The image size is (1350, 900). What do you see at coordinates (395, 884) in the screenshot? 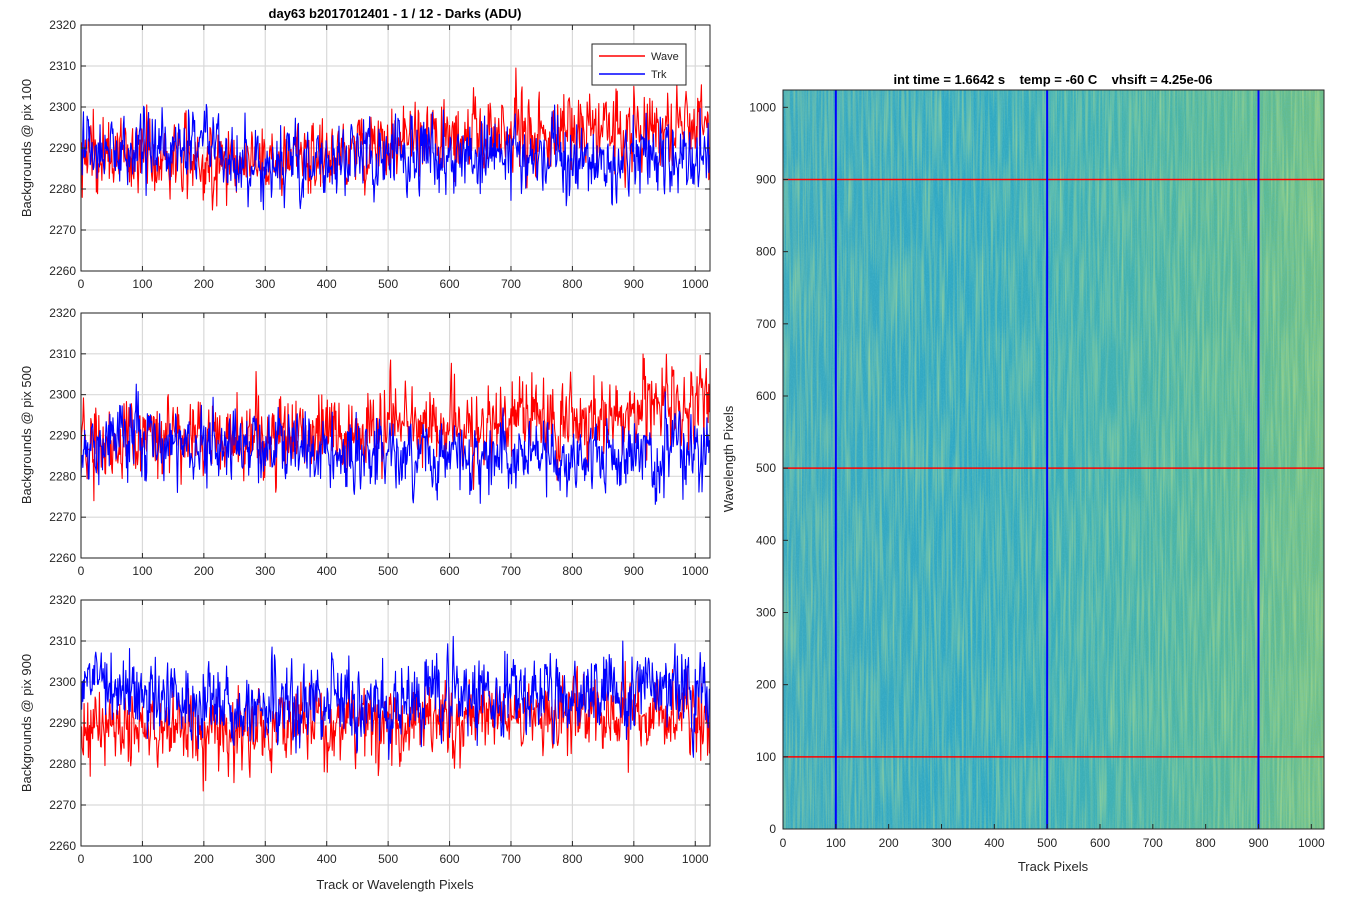
I see `x-axis-label: Track or Wavelength Pixels` at bounding box center [395, 884].